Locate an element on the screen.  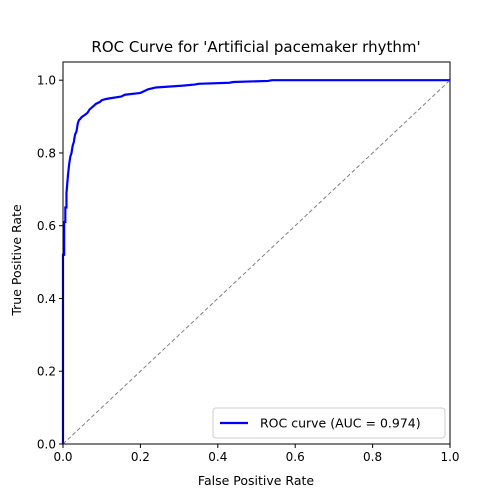
x-tick-label: 0.6 is located at coordinates (295, 457).